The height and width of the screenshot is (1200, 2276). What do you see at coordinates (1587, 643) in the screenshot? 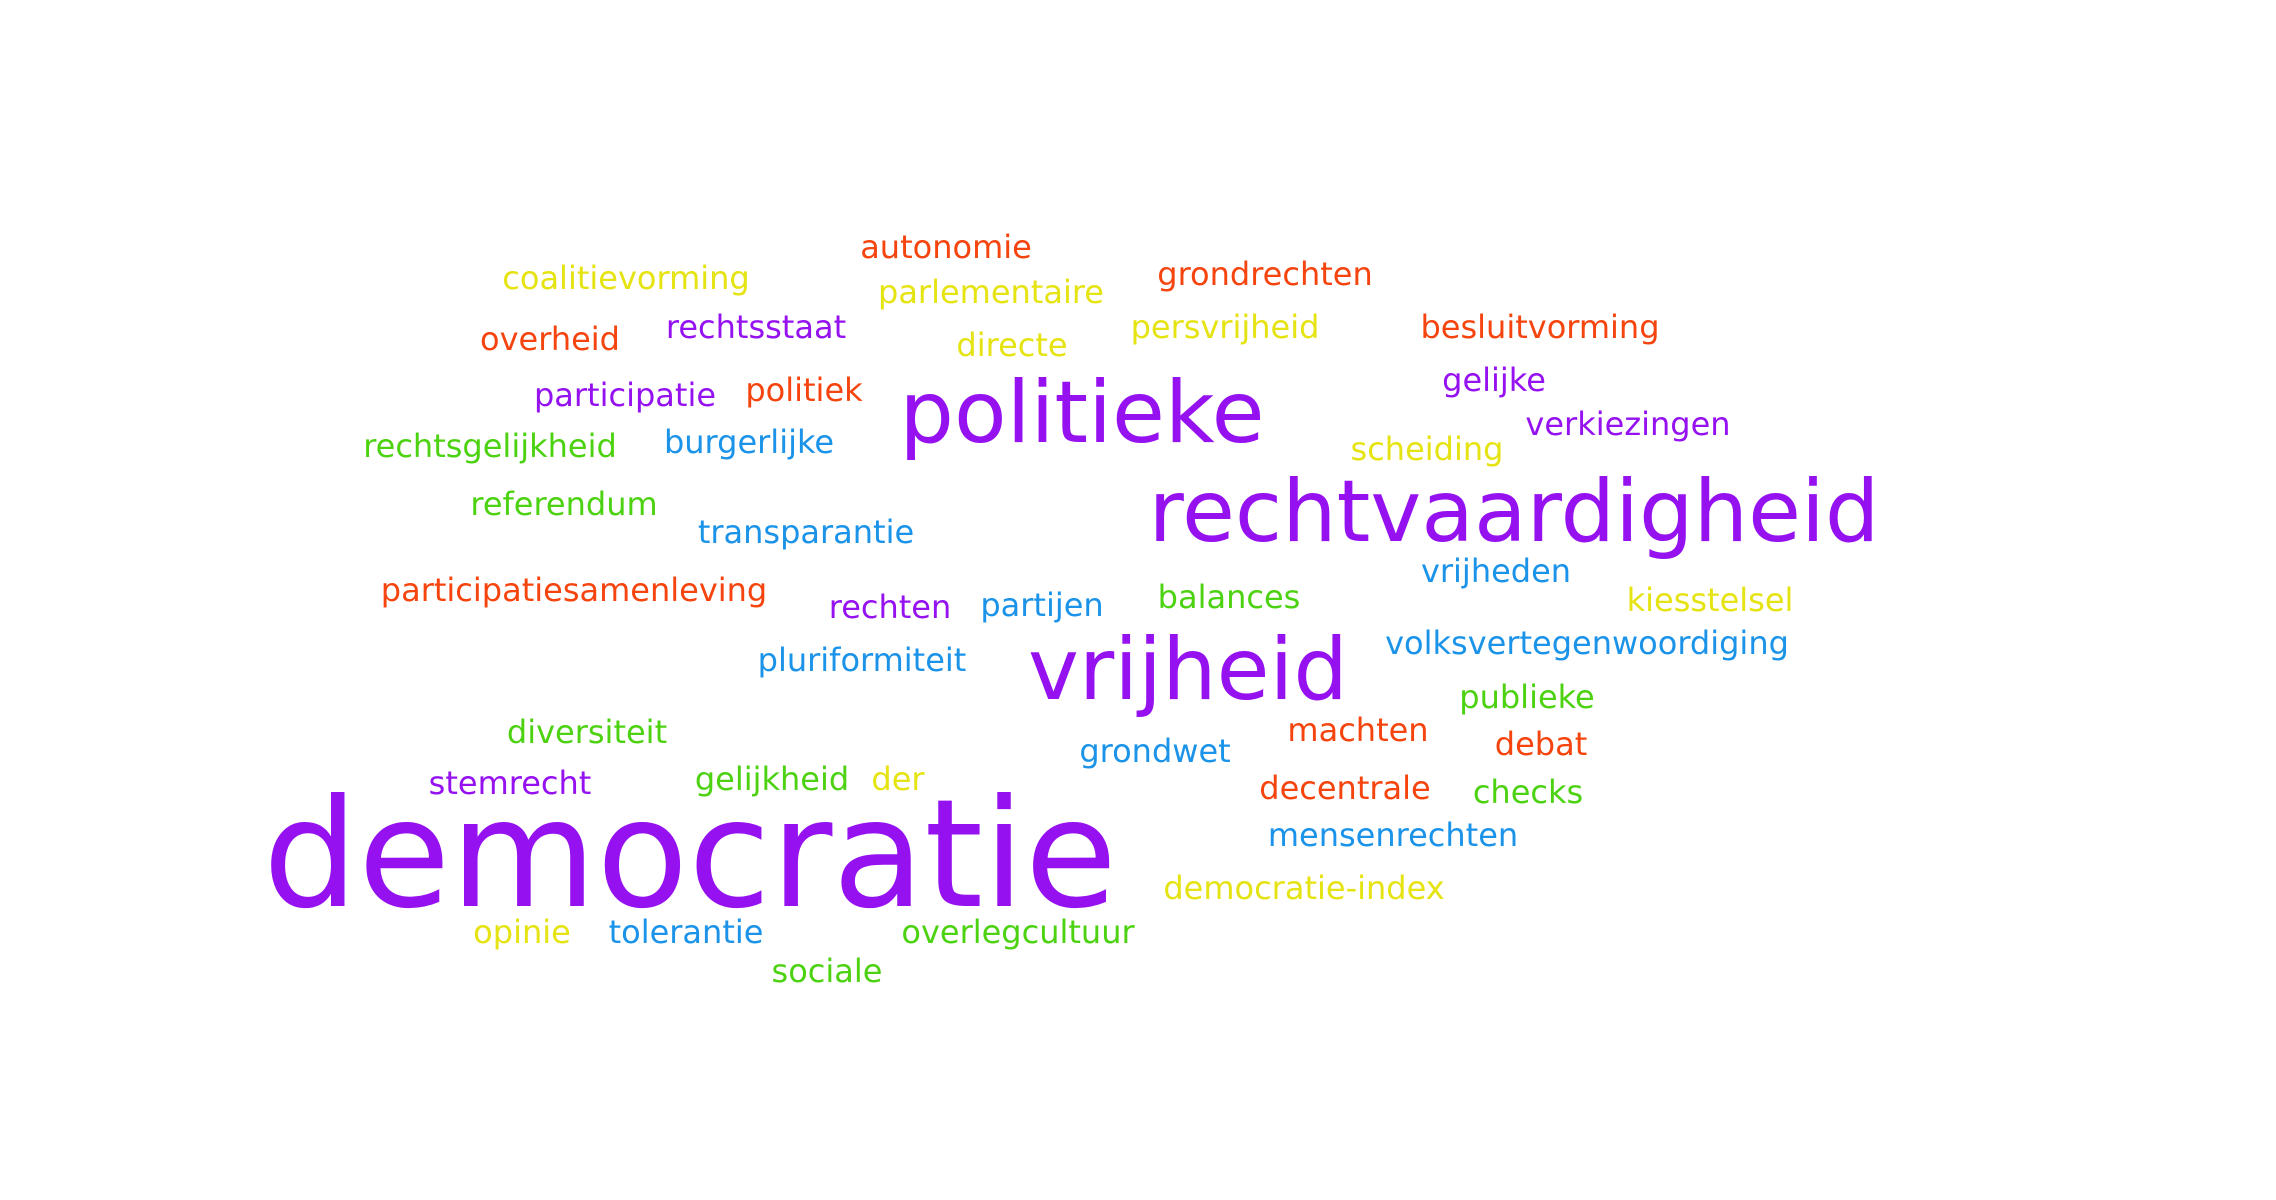
I see `word-volksvertegenwoordiging: volksvertegenwoordiging` at bounding box center [1587, 643].